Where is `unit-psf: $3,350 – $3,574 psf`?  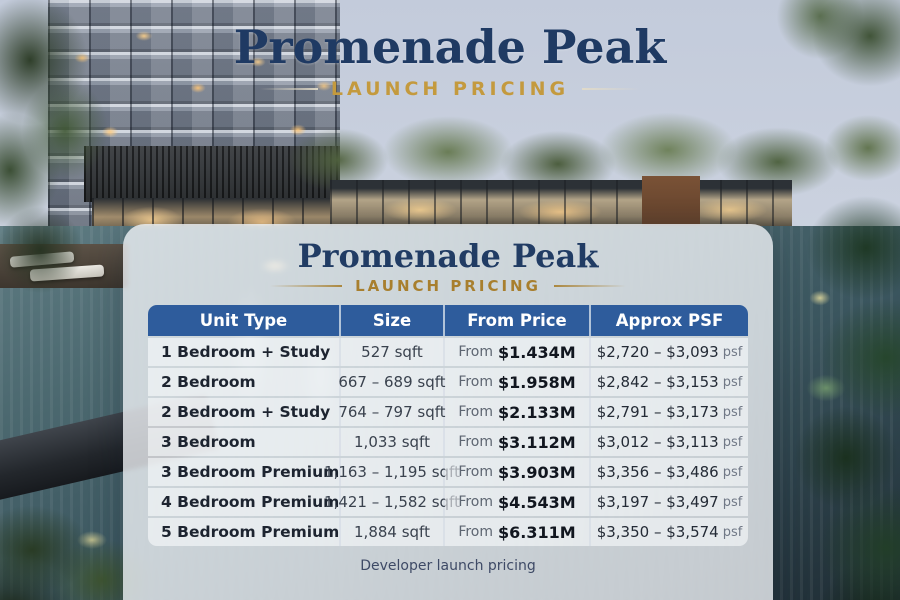
unit-psf: $3,350 – $3,574 psf is located at coordinates (669, 532).